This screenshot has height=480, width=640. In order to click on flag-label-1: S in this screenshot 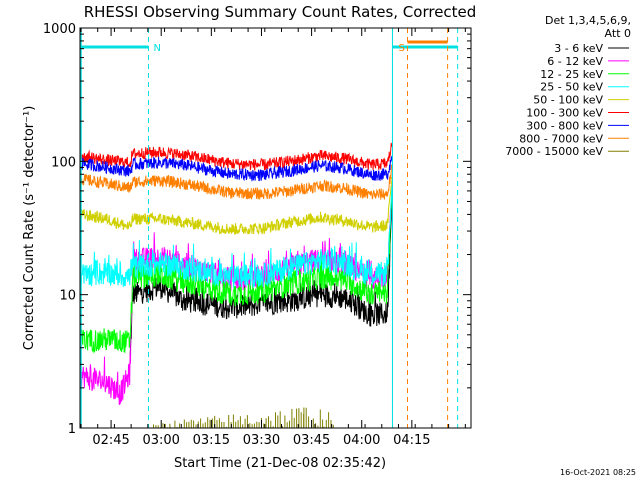, I will do `click(401, 48)`.